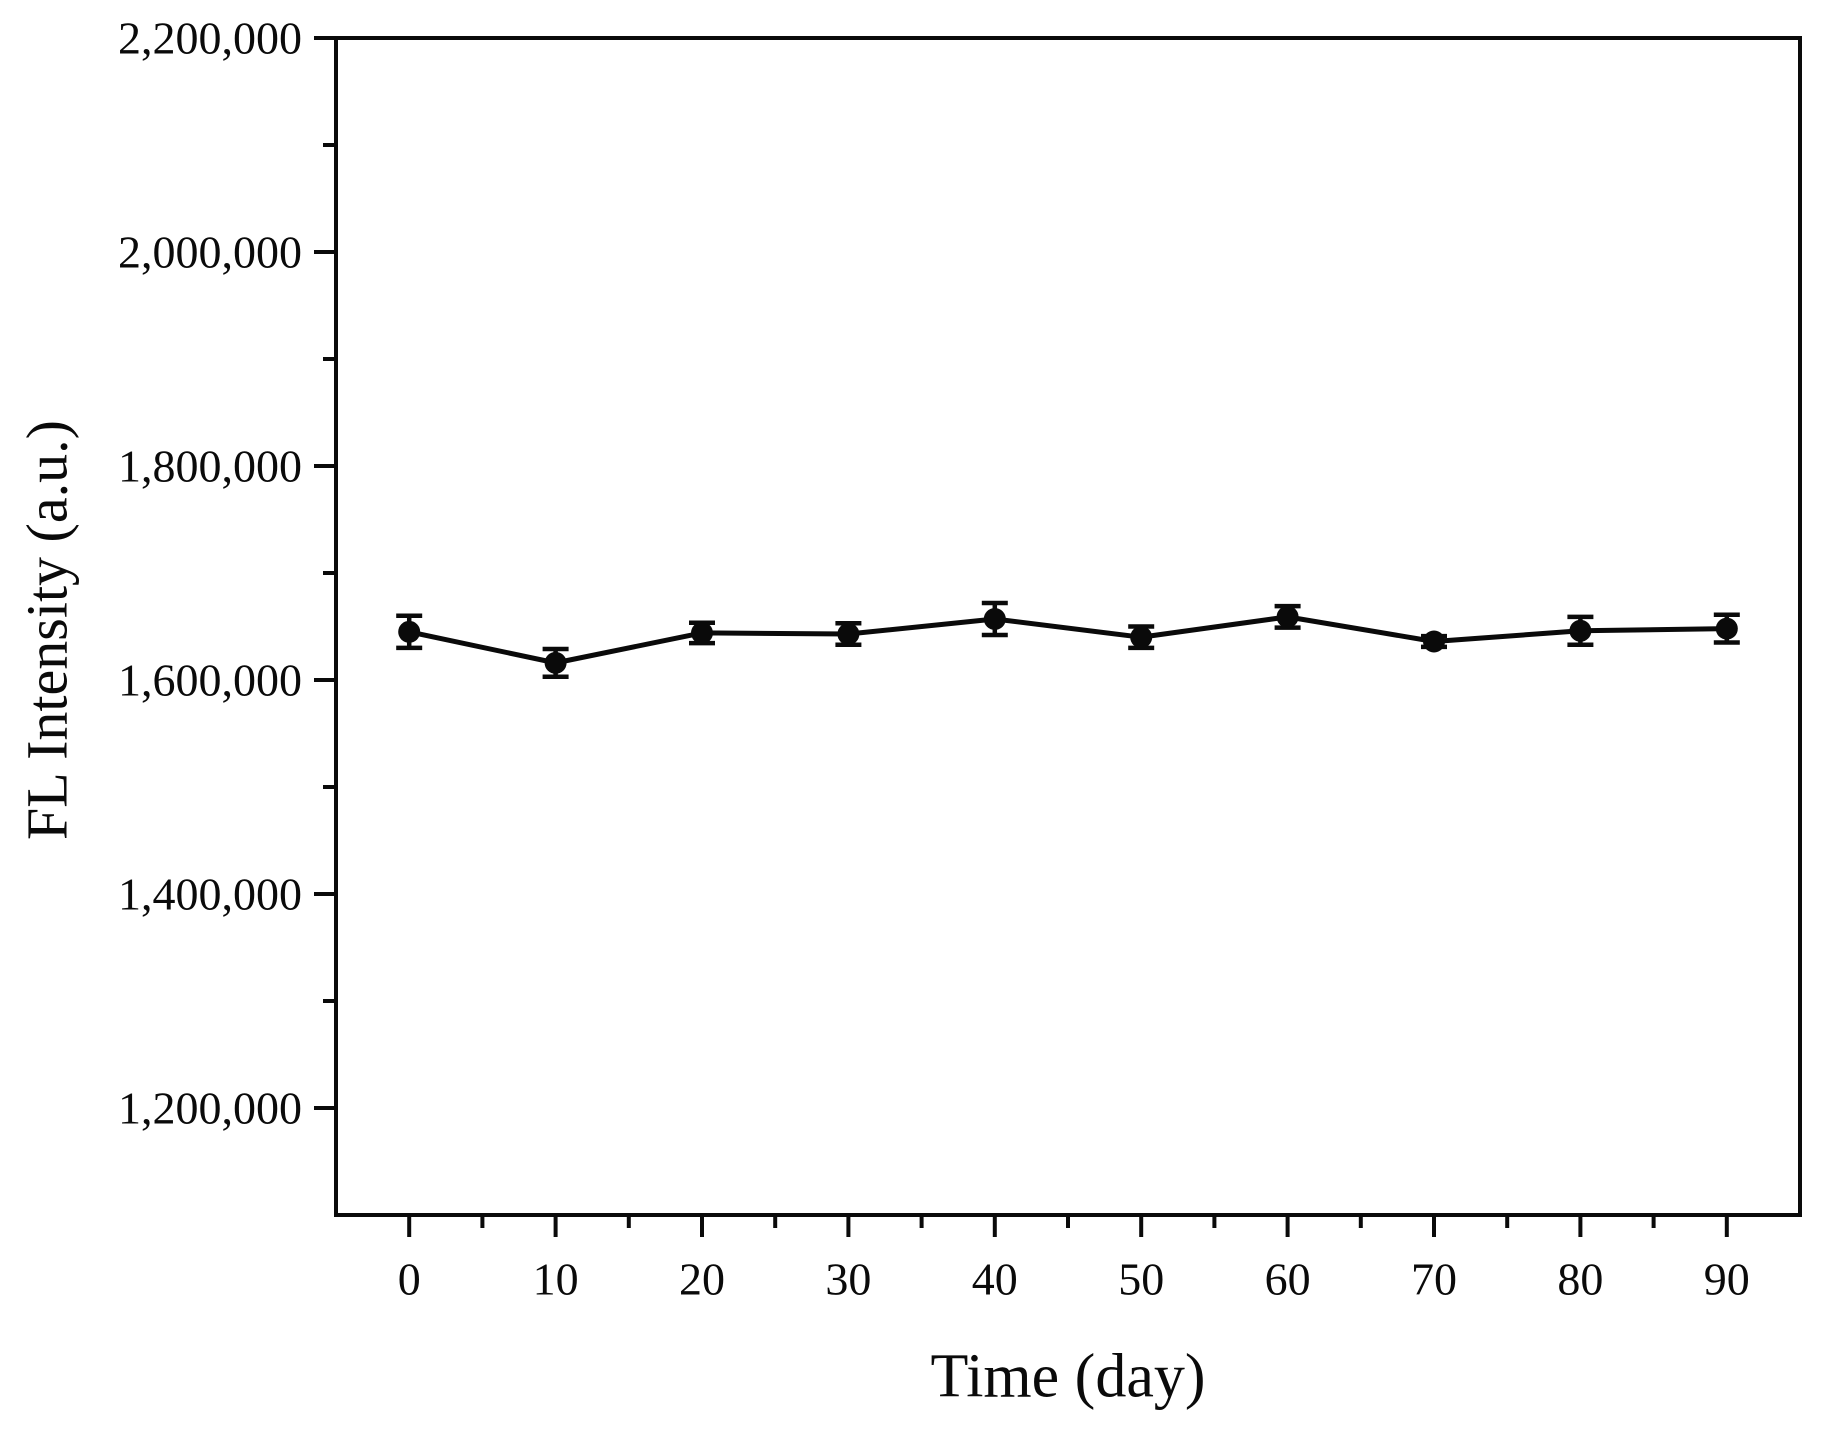 The height and width of the screenshot is (1430, 1824). I want to click on x-axis-title: Time (day), so click(1068, 1376).